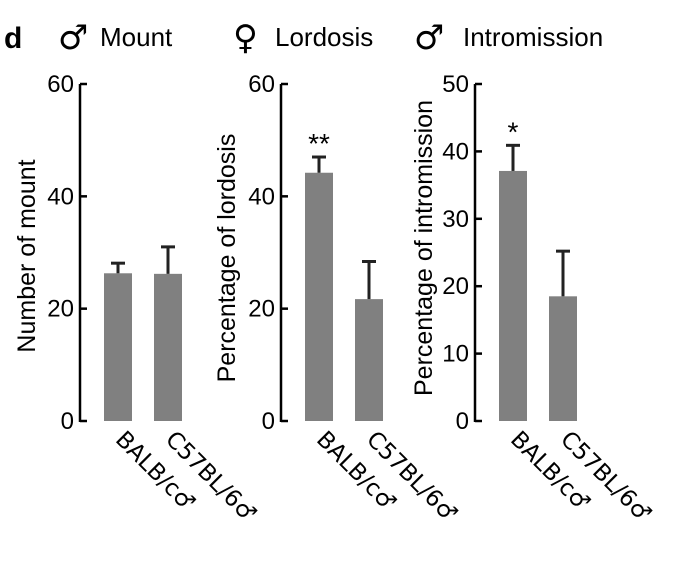 Image resolution: width=683 pixels, height=564 pixels. What do you see at coordinates (13, 38) in the screenshot?
I see `panel-label: d` at bounding box center [13, 38].